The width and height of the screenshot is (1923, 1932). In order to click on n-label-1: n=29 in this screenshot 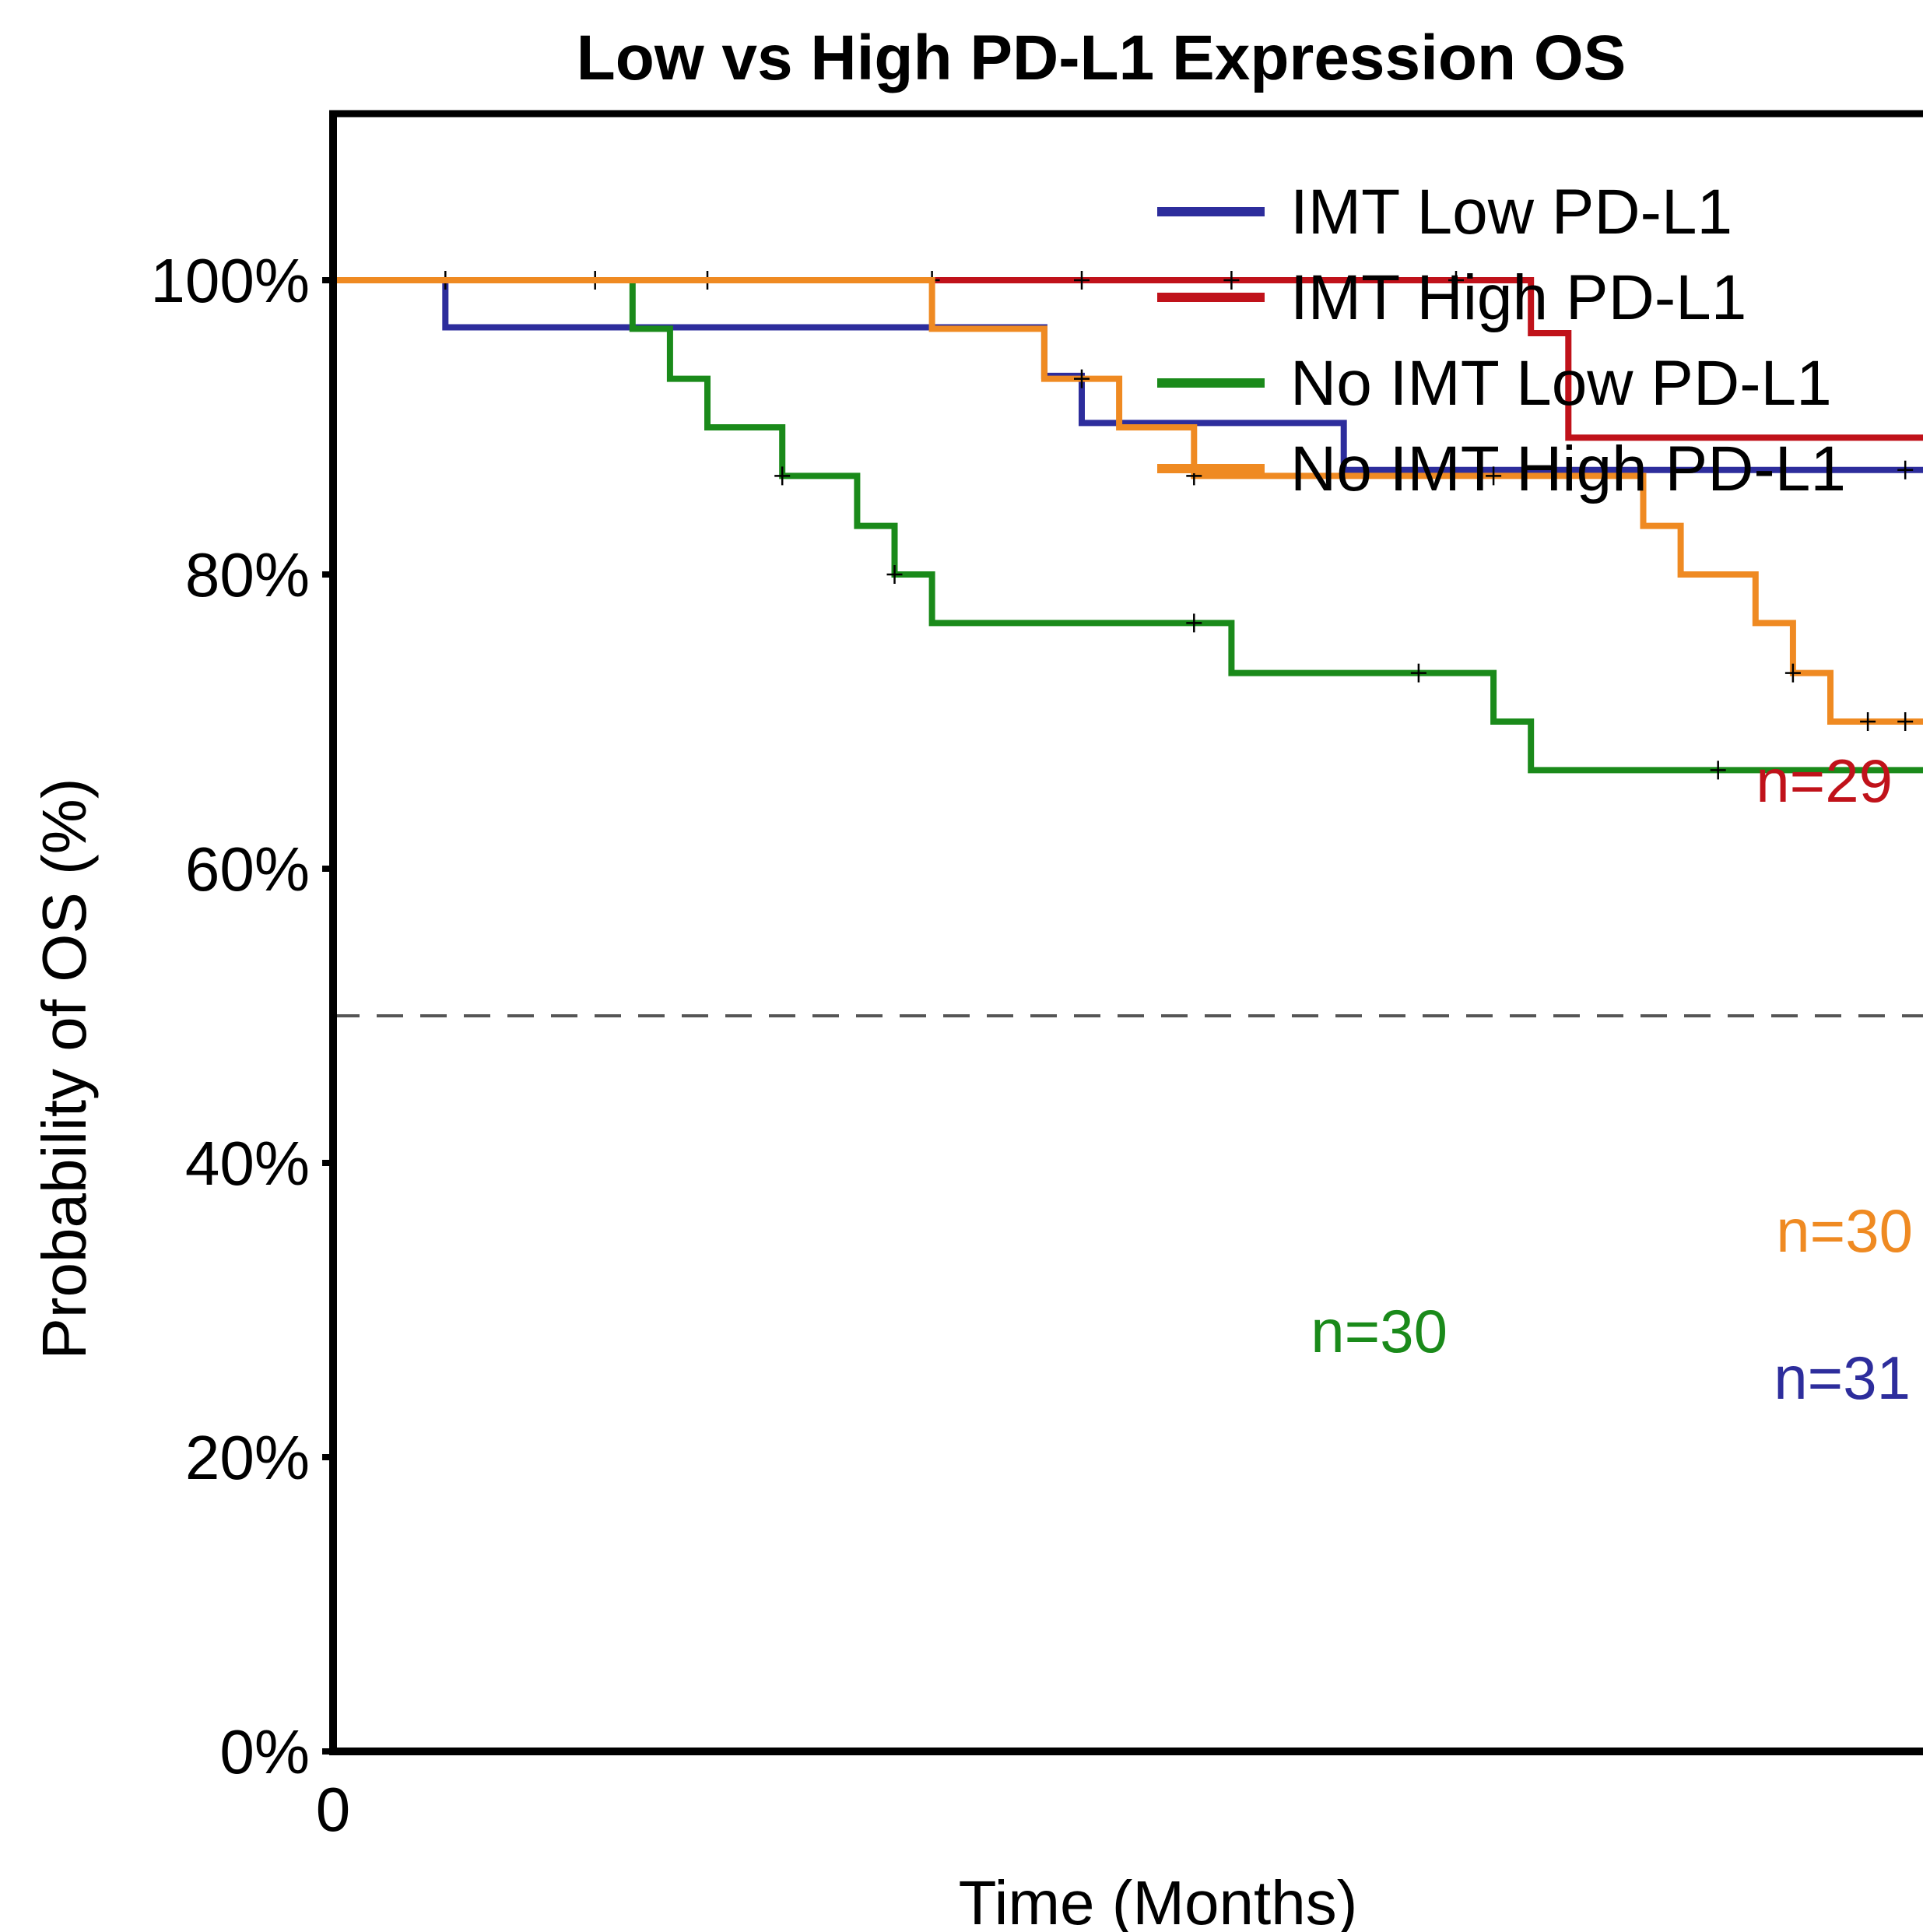, I will do `click(1824, 780)`.